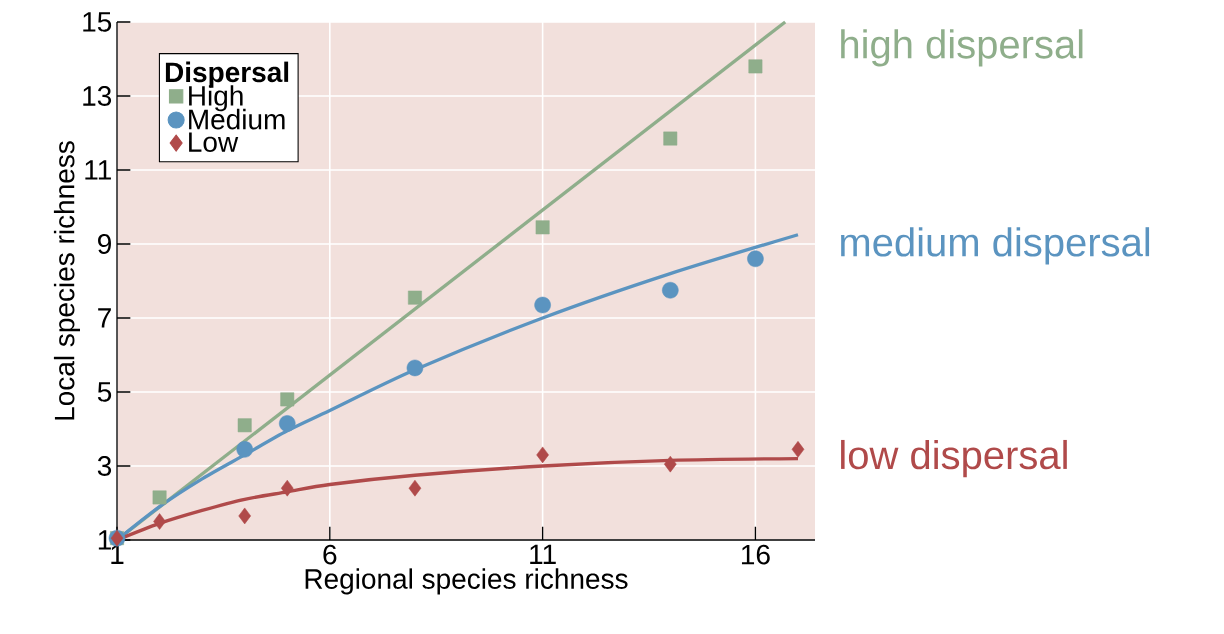 The height and width of the screenshot is (634, 1224). Describe the element at coordinates (214, 142) in the screenshot. I see `legend-label: Low` at that location.